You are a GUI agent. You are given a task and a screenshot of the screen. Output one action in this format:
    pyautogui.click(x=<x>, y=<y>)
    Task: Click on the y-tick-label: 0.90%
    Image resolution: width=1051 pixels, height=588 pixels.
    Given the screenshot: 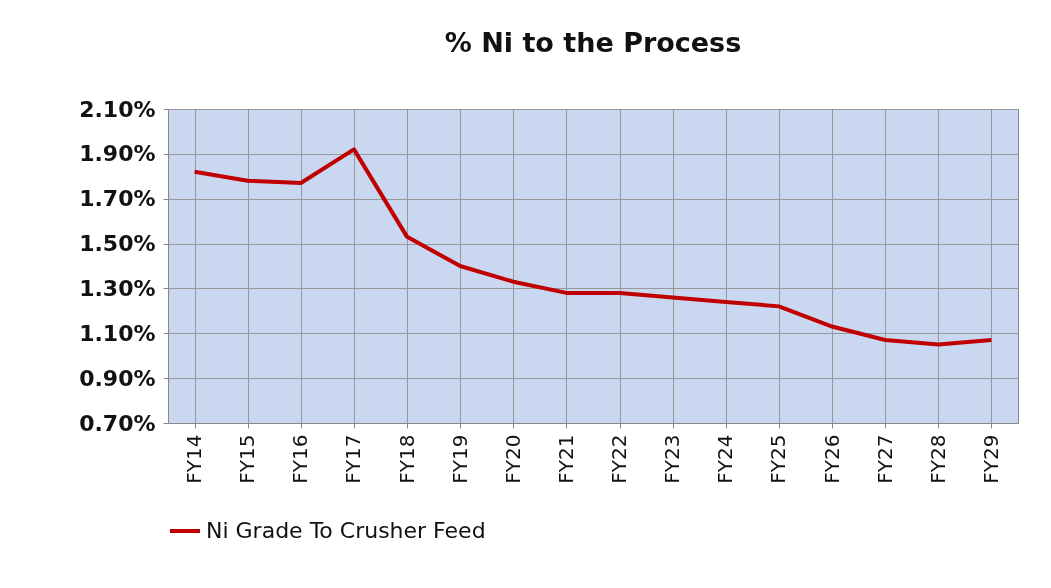 What is the action you would take?
    pyautogui.click(x=117, y=378)
    